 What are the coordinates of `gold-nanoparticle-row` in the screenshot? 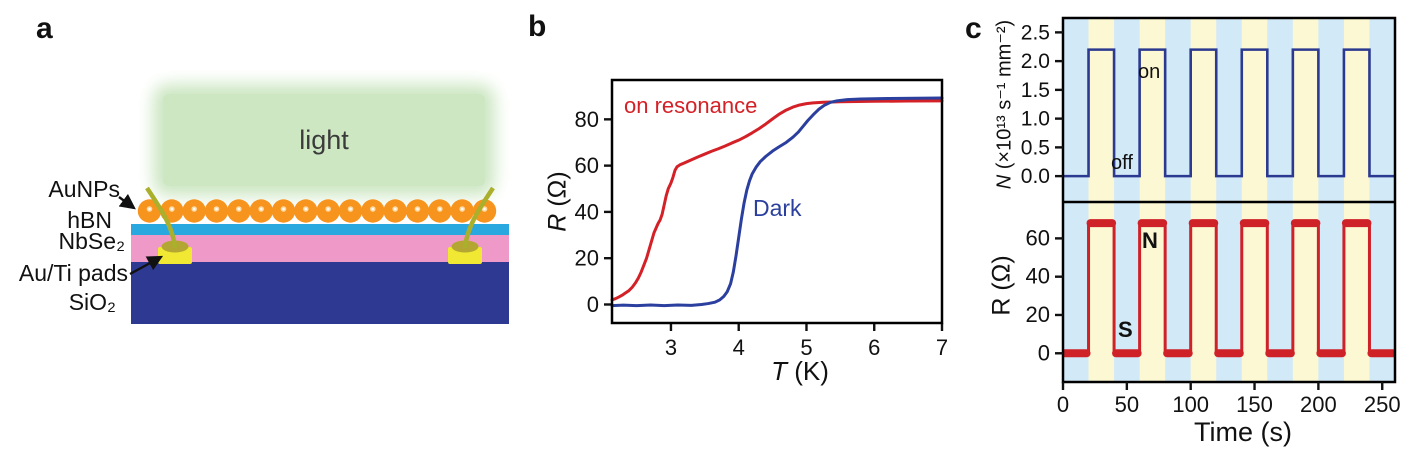 It's located at (317, 211).